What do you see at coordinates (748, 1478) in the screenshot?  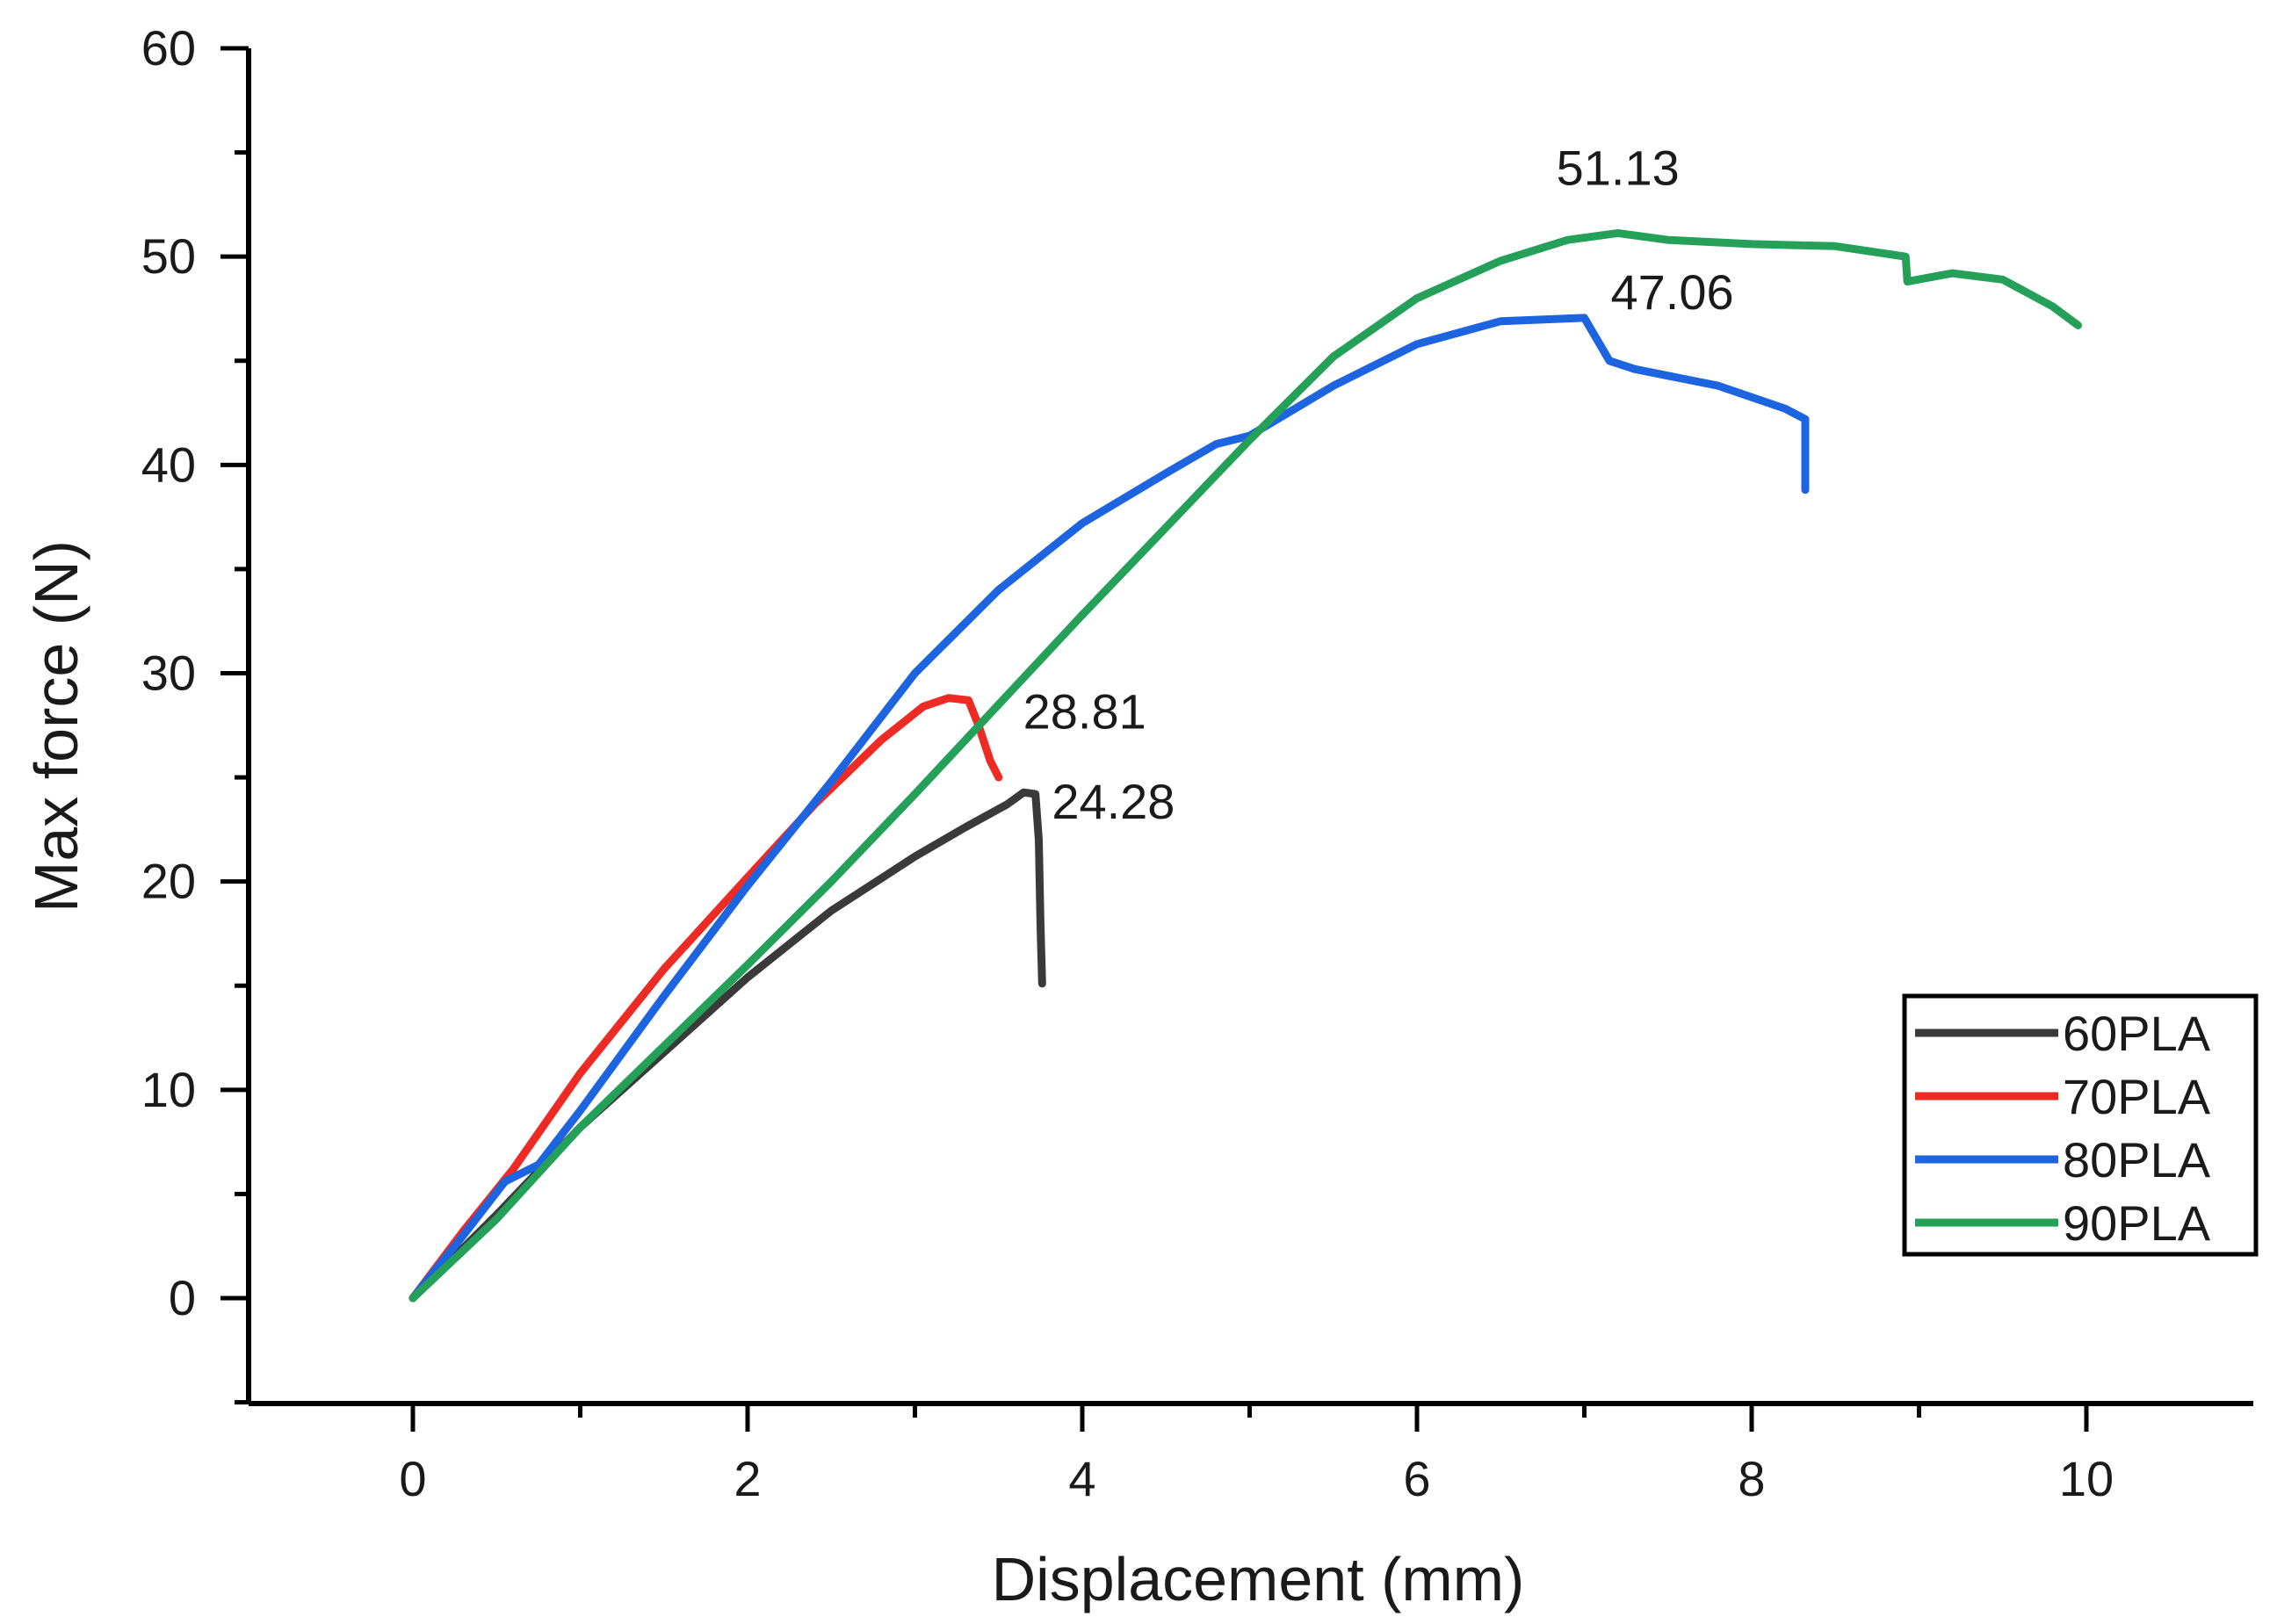 I see `x-tick-label: 2` at bounding box center [748, 1478].